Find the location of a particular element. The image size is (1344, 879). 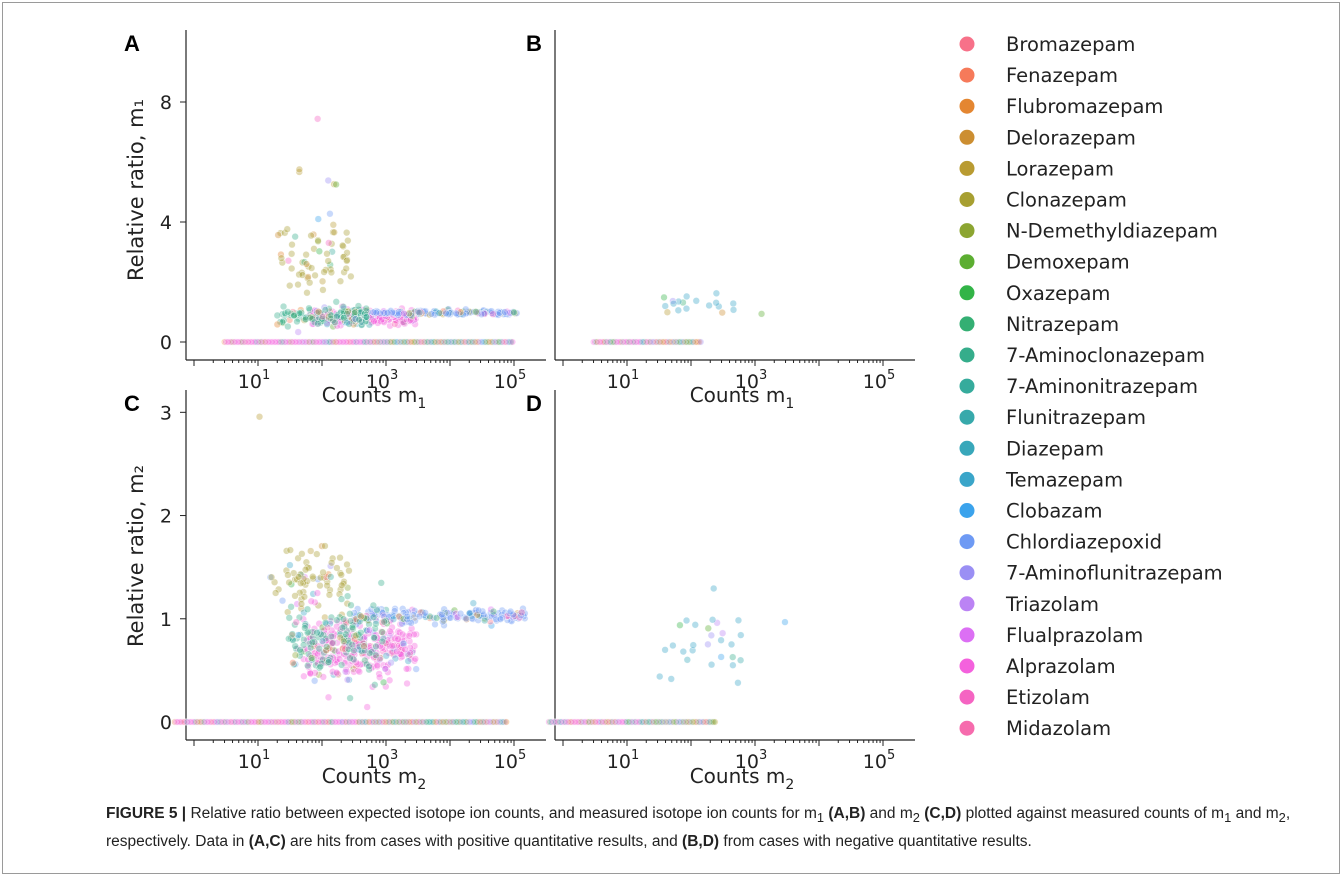

legend-item: Clobazam is located at coordinates (1030, 511).